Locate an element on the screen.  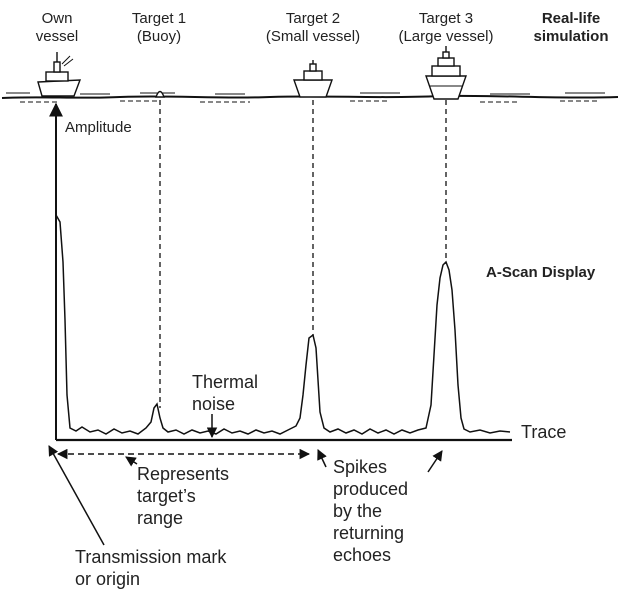
spikes-label: Spikes produced by the returning echoes is located at coordinates (370, 511).